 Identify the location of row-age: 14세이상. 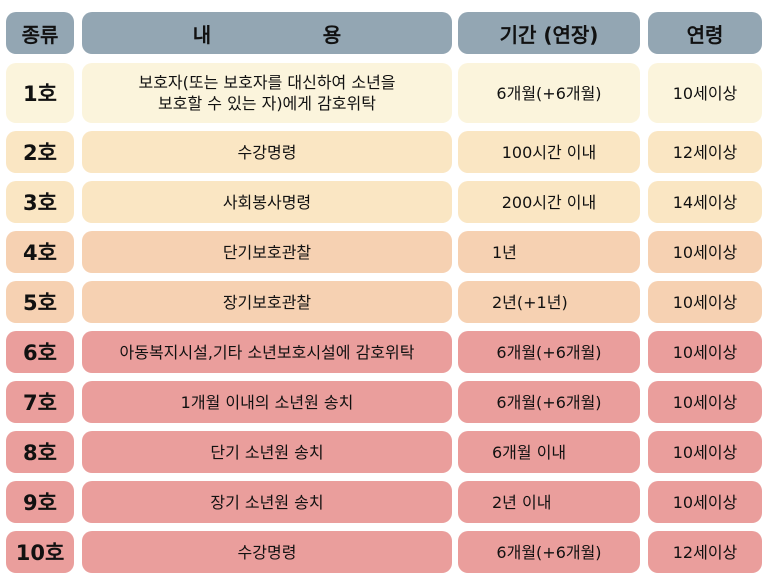
(705, 202).